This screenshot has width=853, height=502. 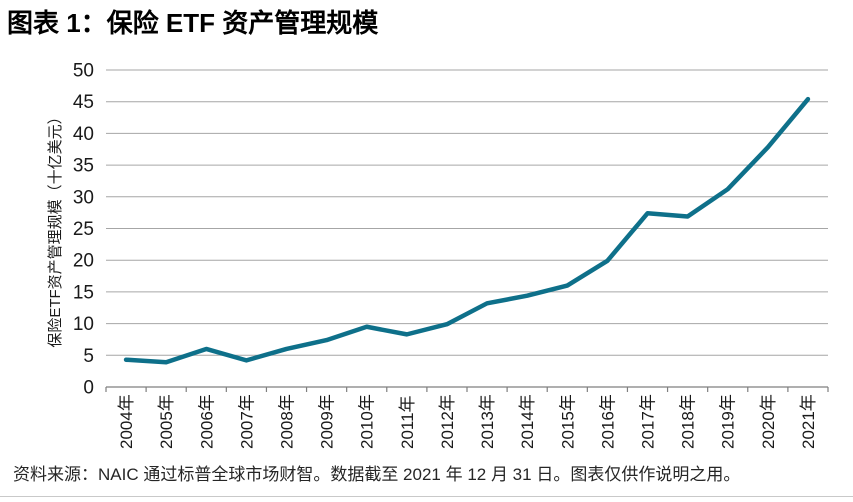 I want to click on x-tick-label: 2006年, so click(x=206, y=421).